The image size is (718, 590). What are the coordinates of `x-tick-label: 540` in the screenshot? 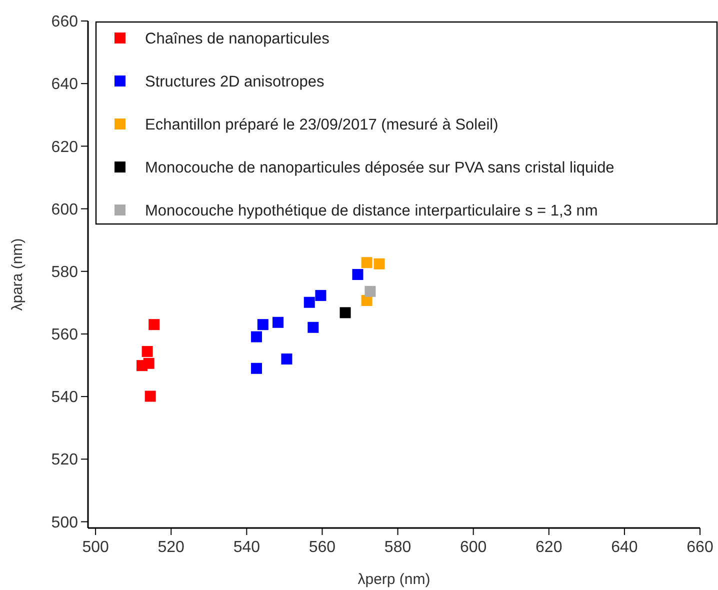 It's located at (246, 547).